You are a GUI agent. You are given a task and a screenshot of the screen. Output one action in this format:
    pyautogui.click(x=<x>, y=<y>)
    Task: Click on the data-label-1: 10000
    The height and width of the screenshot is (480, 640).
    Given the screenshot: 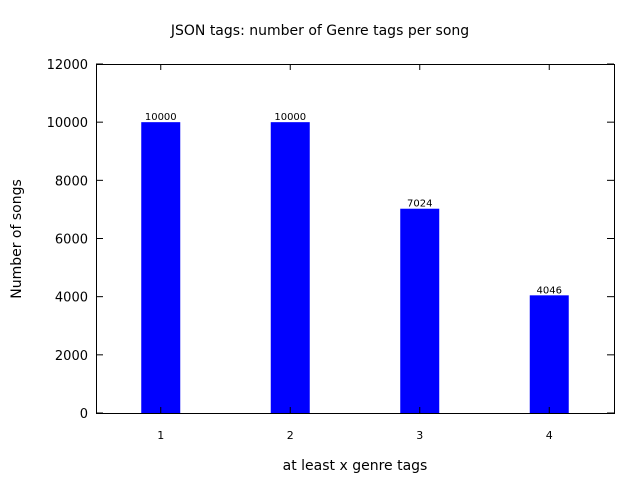 What is the action you would take?
    pyautogui.click(x=161, y=117)
    